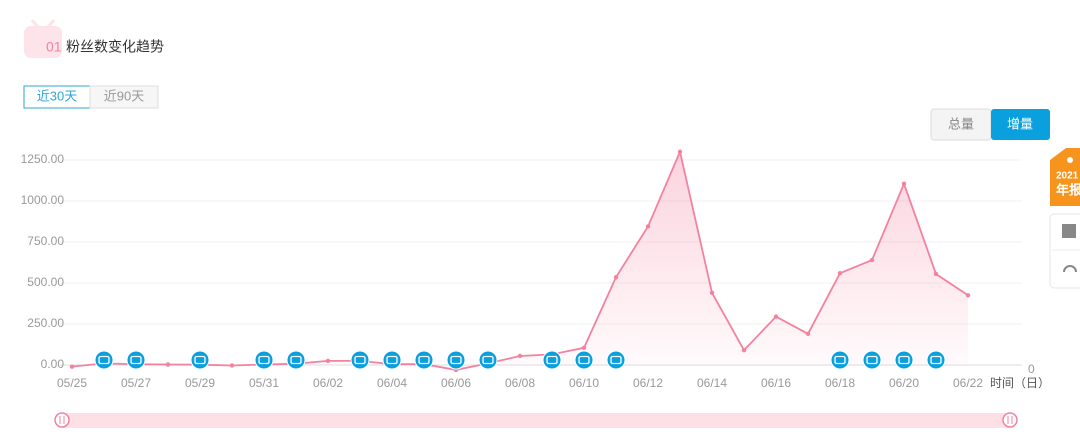 This screenshot has height=437, width=1080. What do you see at coordinates (776, 383) in the screenshot?
I see `x-tick-label: 06/16` at bounding box center [776, 383].